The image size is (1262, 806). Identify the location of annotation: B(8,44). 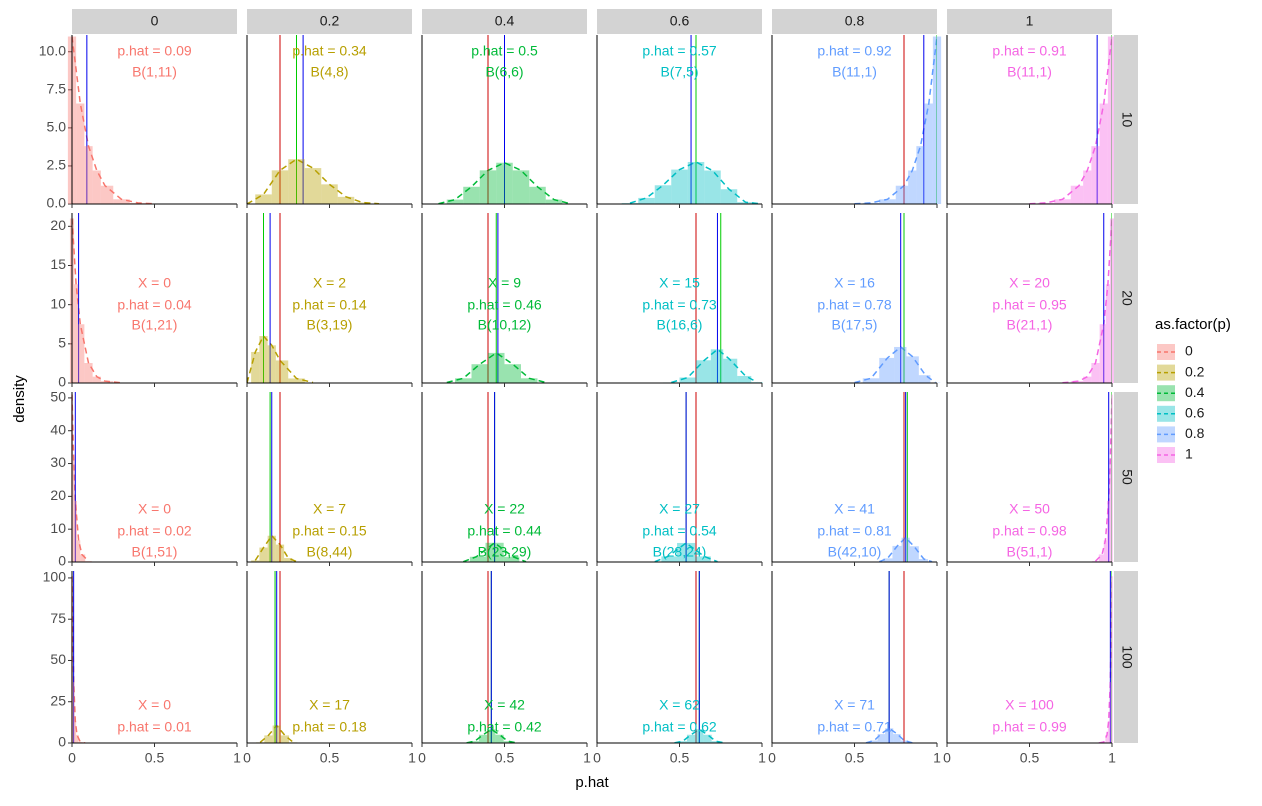
(330, 552).